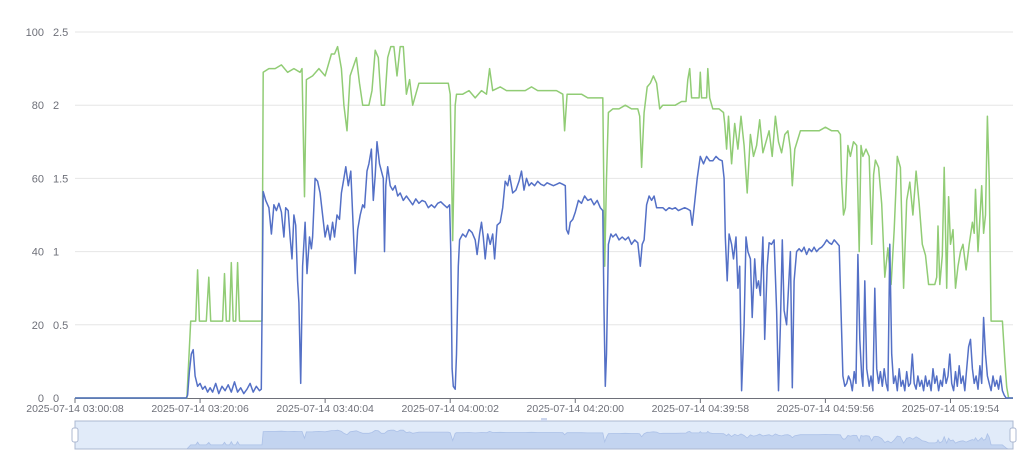 The width and height of the screenshot is (1024, 468). What do you see at coordinates (41, 399) in the screenshot?
I see `y-left-tick-label: 0` at bounding box center [41, 399].